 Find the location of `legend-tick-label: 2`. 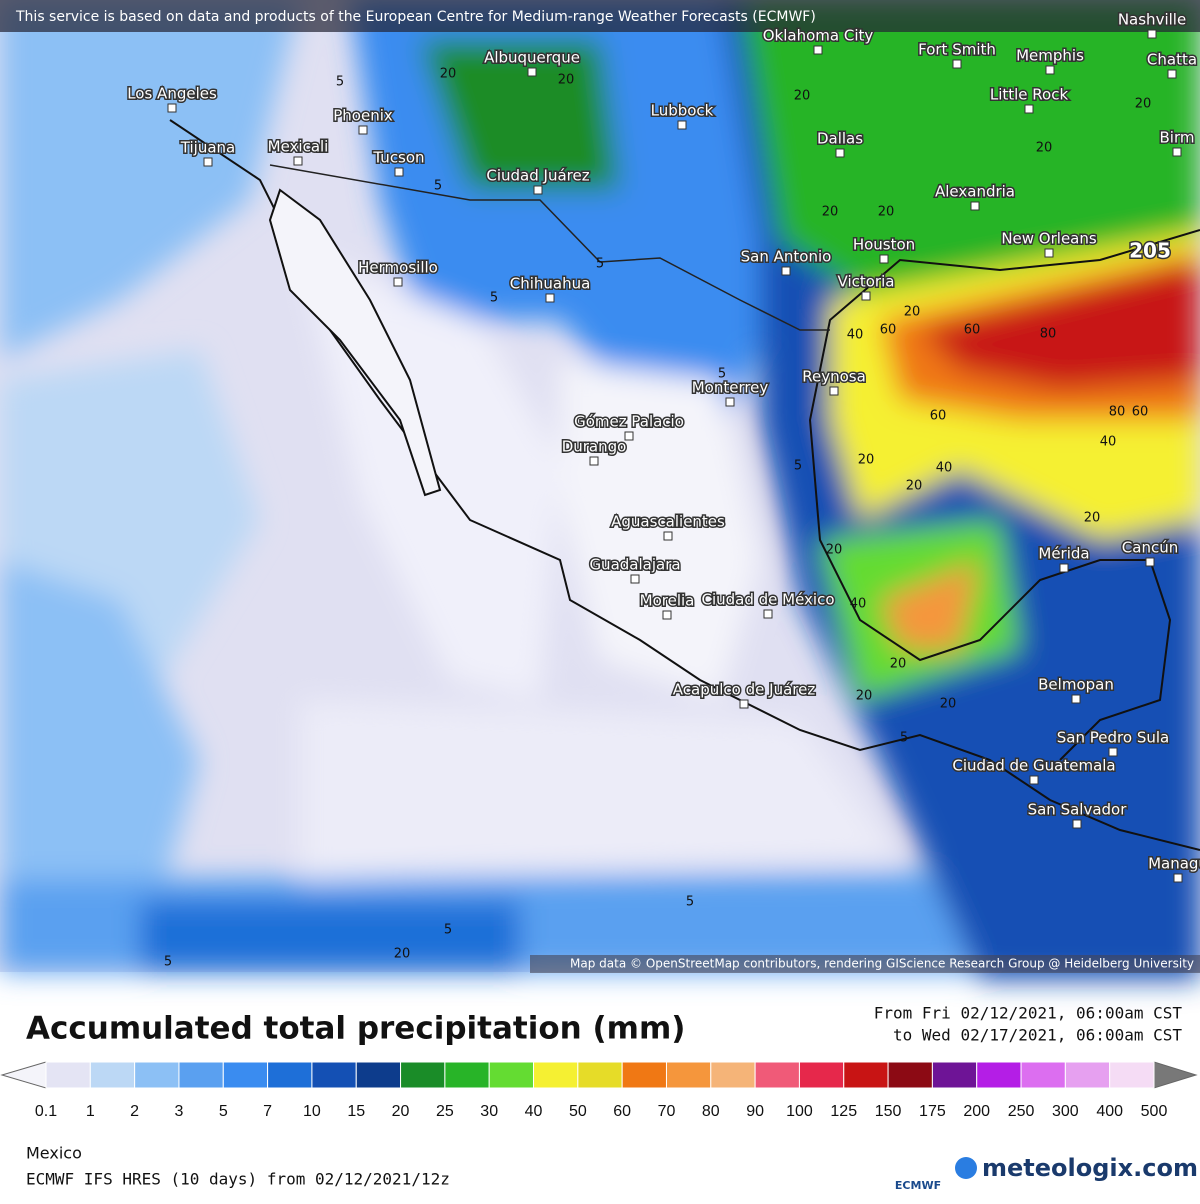

legend-tick-label: 2 is located at coordinates (134, 1111).